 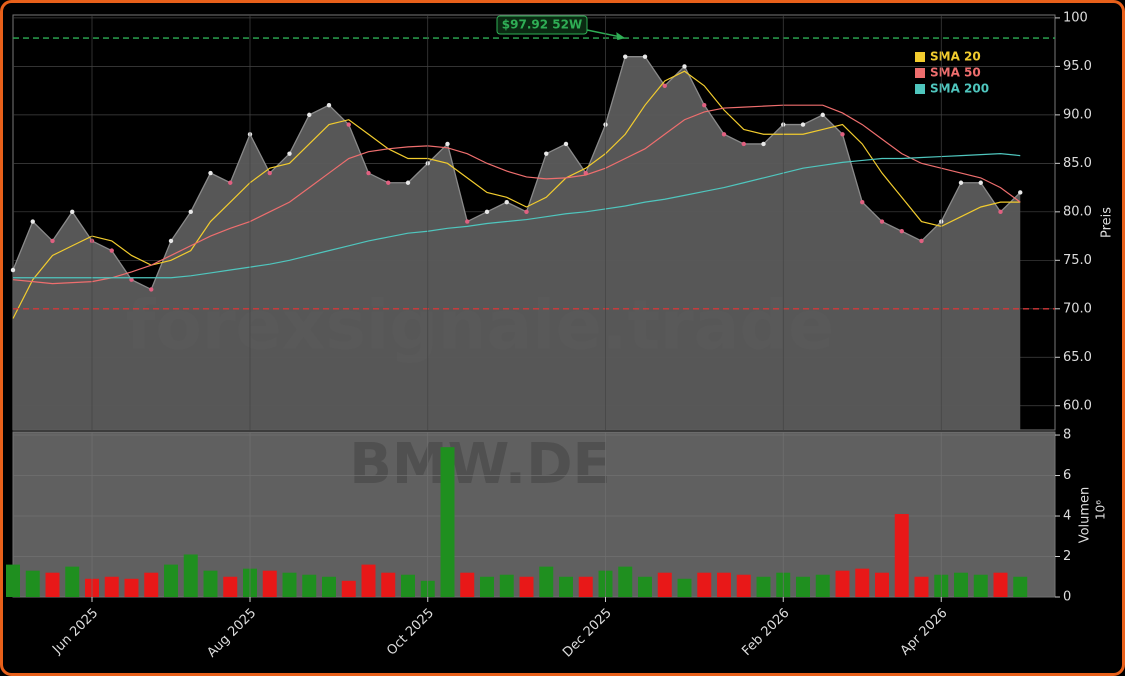 I want to click on y-tick-label: 95.0, so click(x=1077, y=66).